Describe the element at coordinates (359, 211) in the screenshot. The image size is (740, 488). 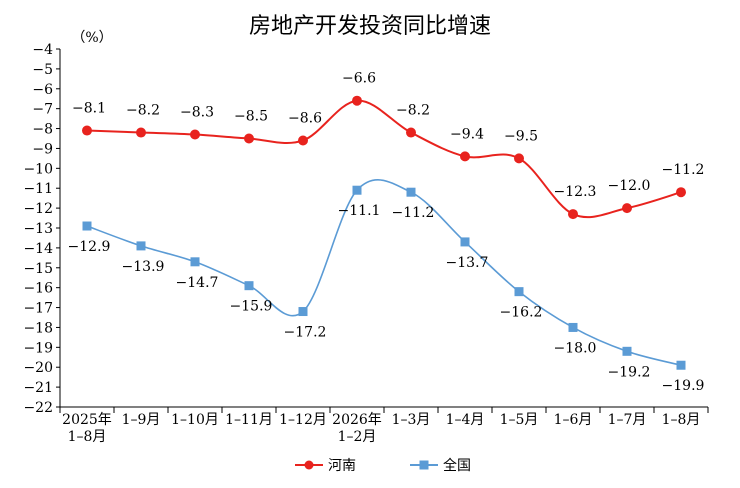
I see `data-label-national: −11.1` at that location.